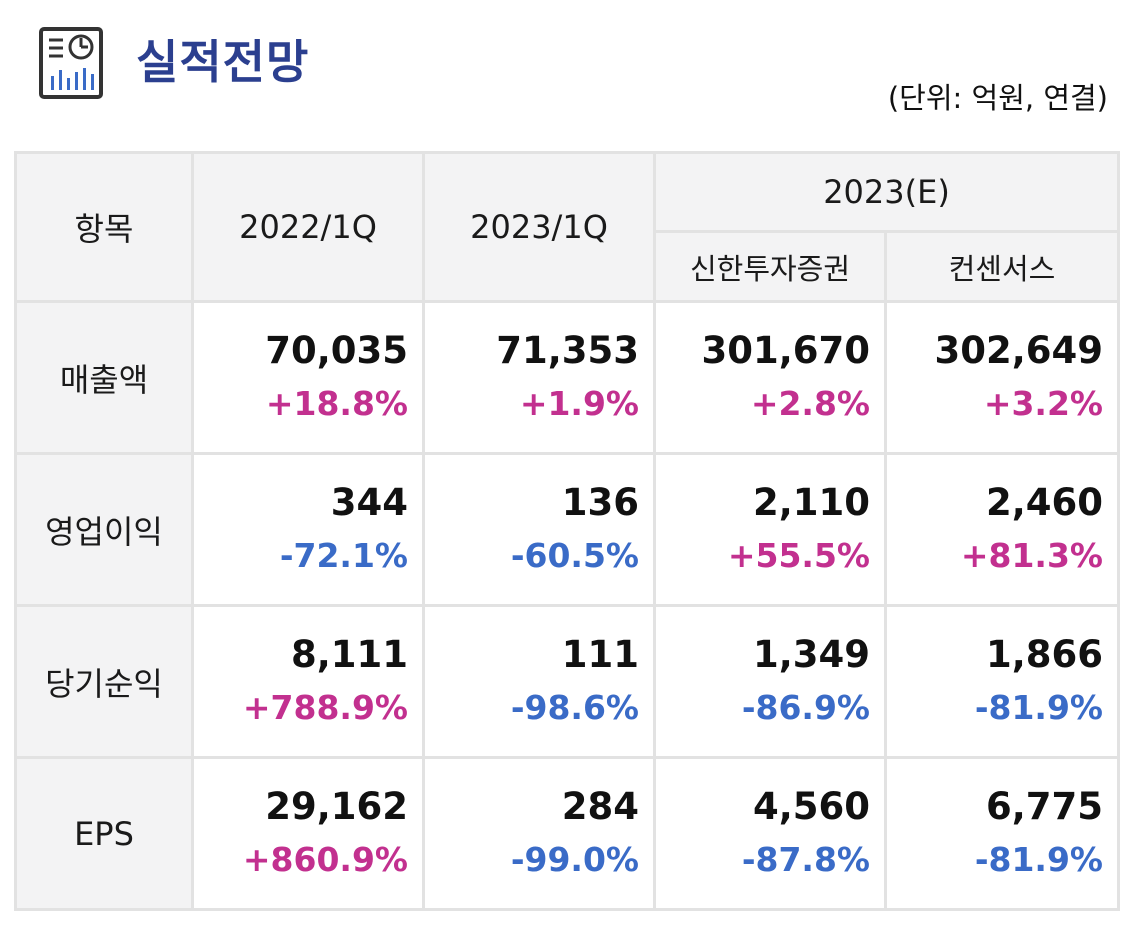 The width and height of the screenshot is (1125, 928). I want to click on value-cell: 136 -60.5%, so click(539, 529).